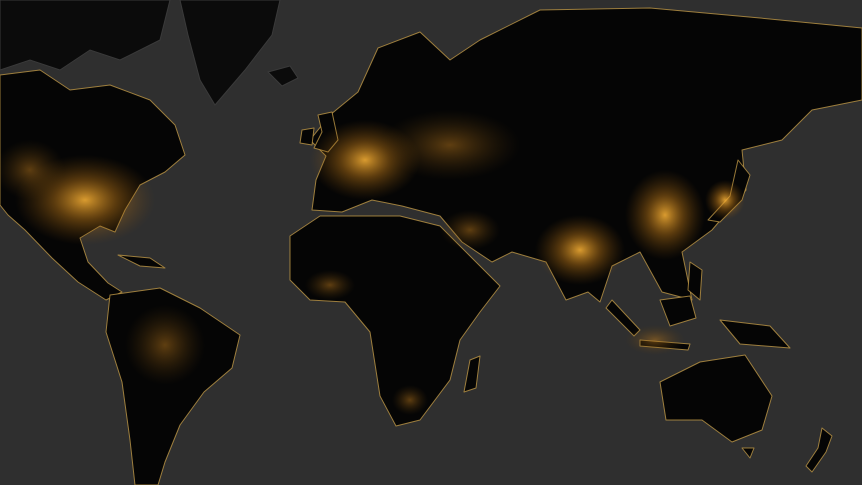  What do you see at coordinates (725, 200) in the screenshot?
I see `glow-japan` at bounding box center [725, 200].